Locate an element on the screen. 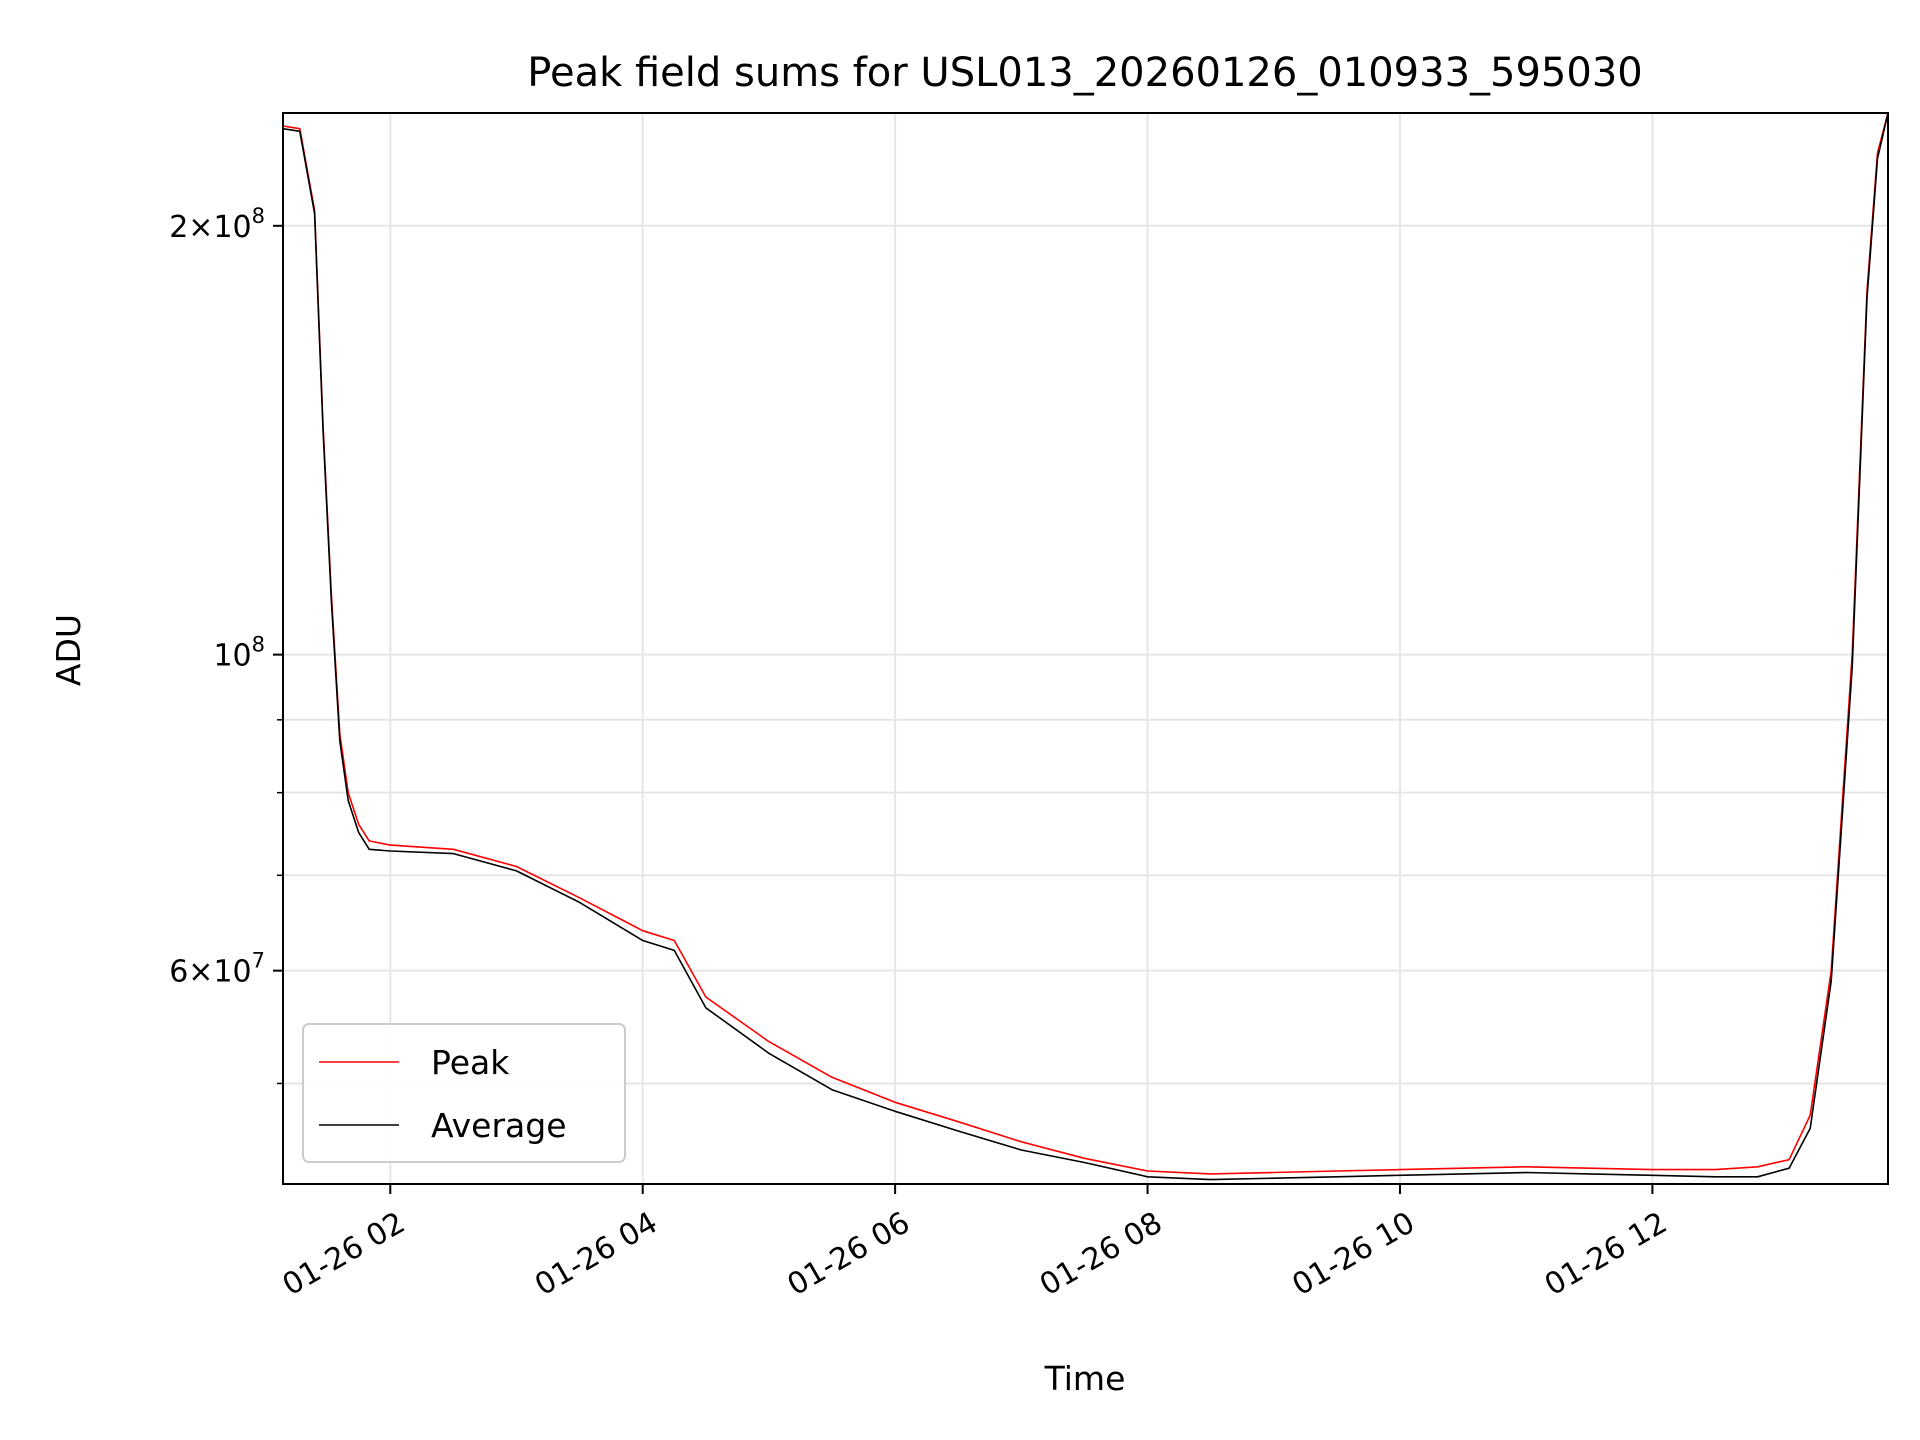  x-axis-label: Time is located at coordinates (1085, 1378).